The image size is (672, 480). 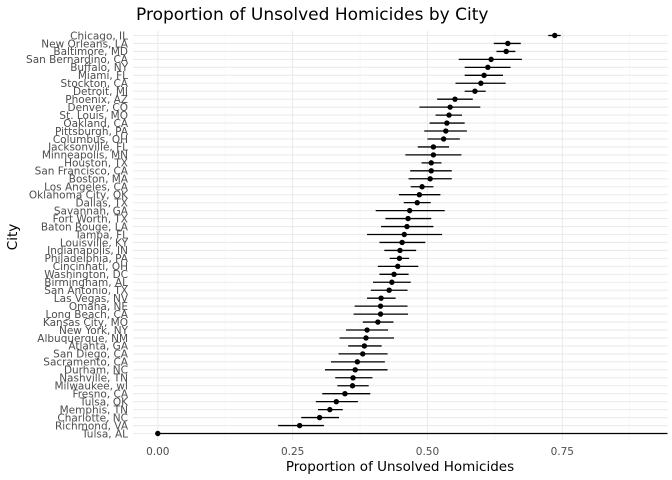 What do you see at coordinates (93, 379) in the screenshot?
I see `y-tick-label: Nashville, TN` at bounding box center [93, 379].